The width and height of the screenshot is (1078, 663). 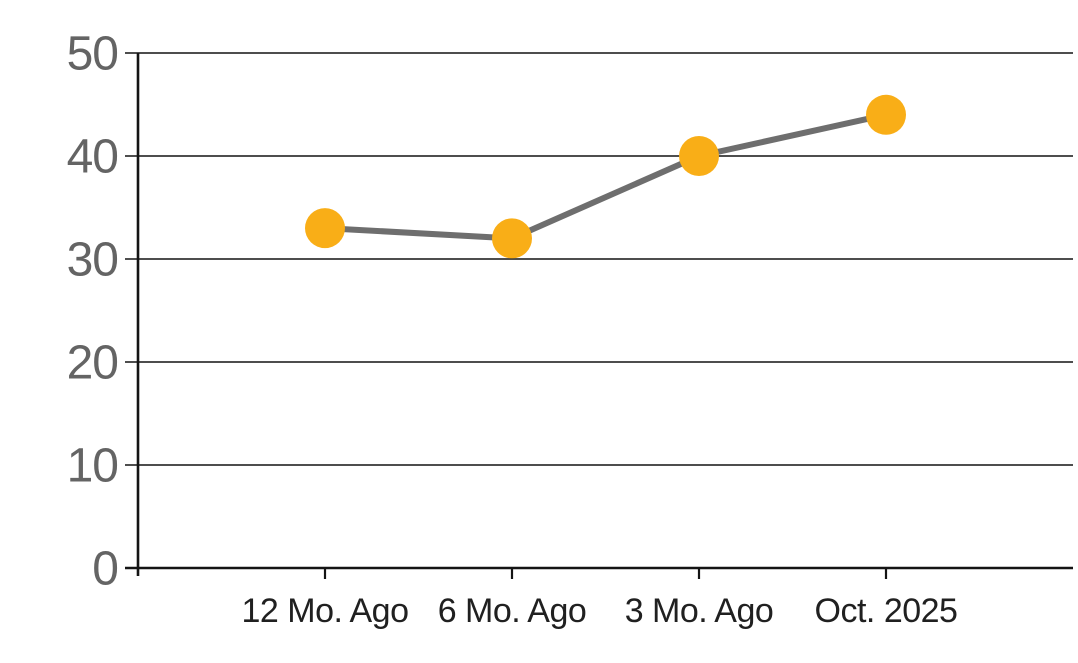 What do you see at coordinates (599, 598) in the screenshot?
I see `x-axis: 12 Mo. Ago 6 Mo. Ago 3 Mo. Ago Oct. 2025` at bounding box center [599, 598].